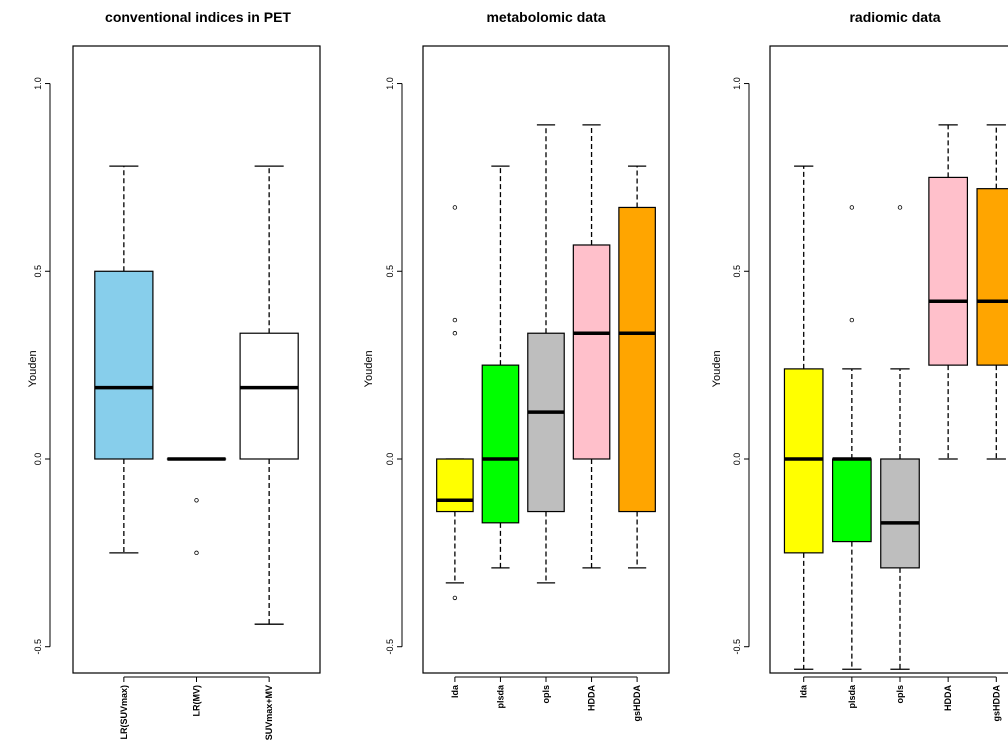 The image size is (1008, 755). I want to click on x-tick-label: LR(MV), so click(197, 701).